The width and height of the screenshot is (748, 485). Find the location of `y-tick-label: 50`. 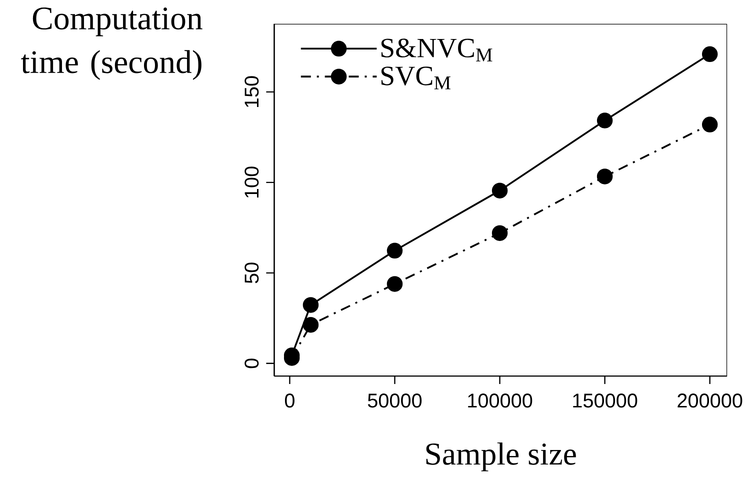

y-tick-label: 50 is located at coordinates (251, 273).